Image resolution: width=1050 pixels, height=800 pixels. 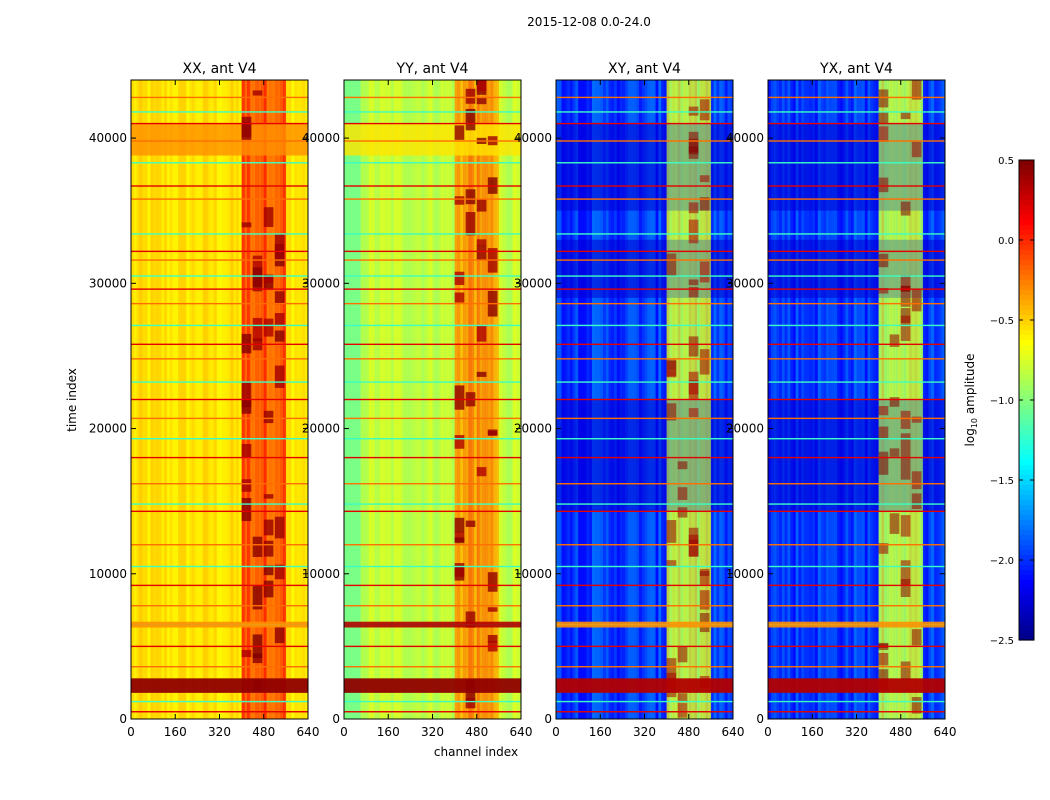 I want to click on colorbar-tick-label: −0.5, so click(x=1002, y=321).